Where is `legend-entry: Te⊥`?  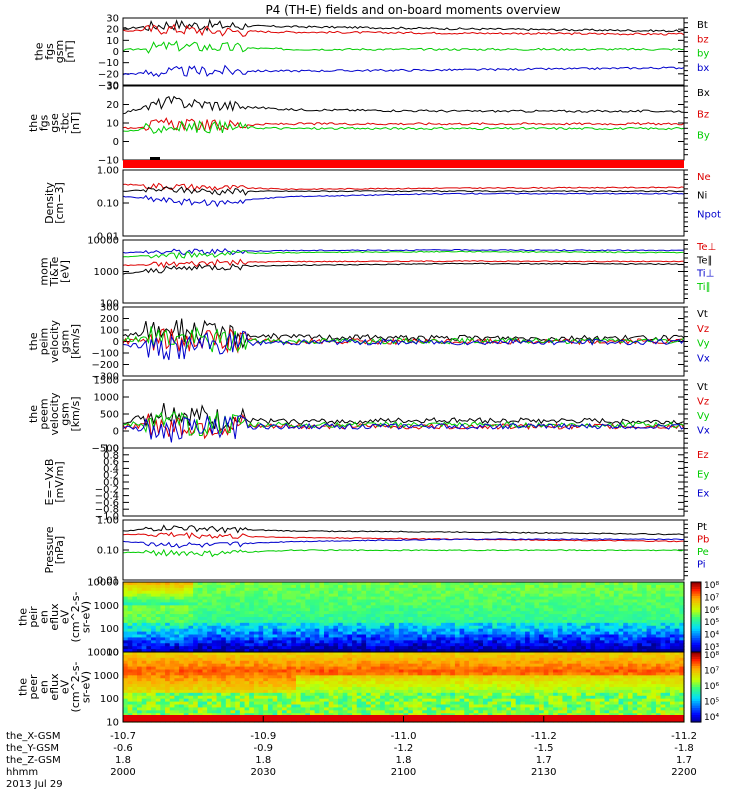 legend-entry: Te⊥ is located at coordinates (706, 247).